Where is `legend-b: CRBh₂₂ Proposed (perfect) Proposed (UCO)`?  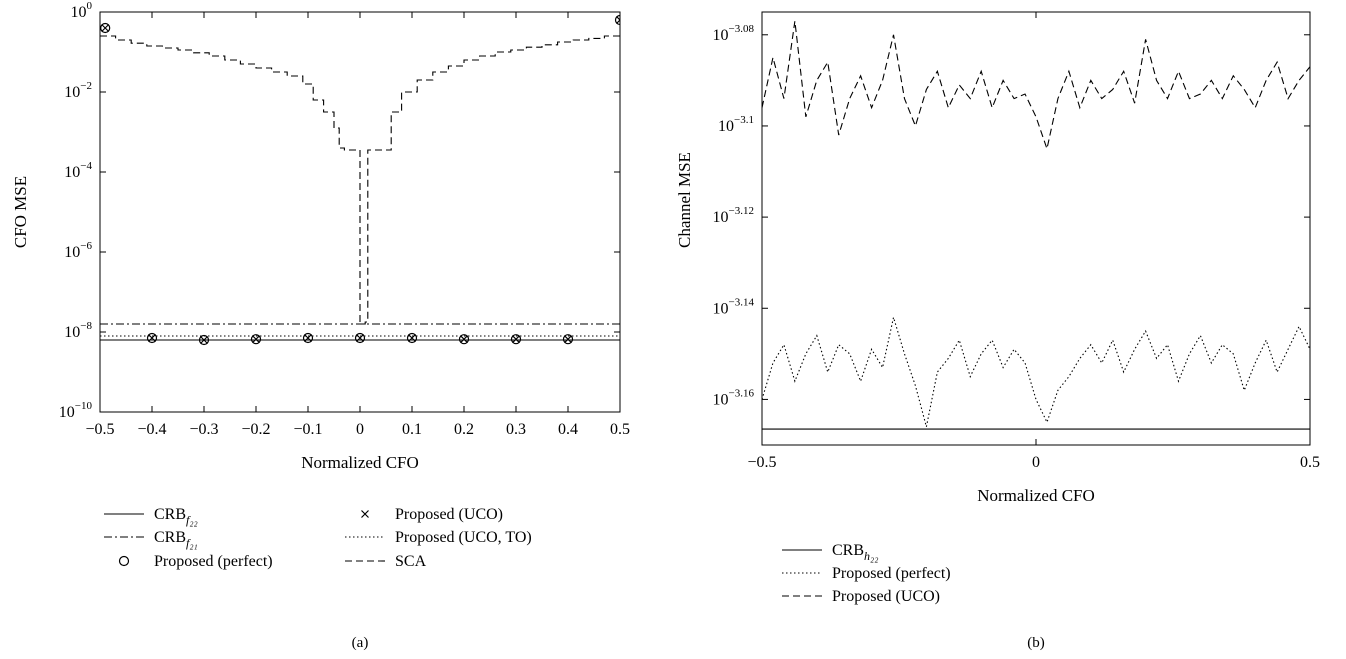
legend-b: CRBh₂₂ Proposed (perfect) Proposed (UCO) is located at coordinates (866, 573).